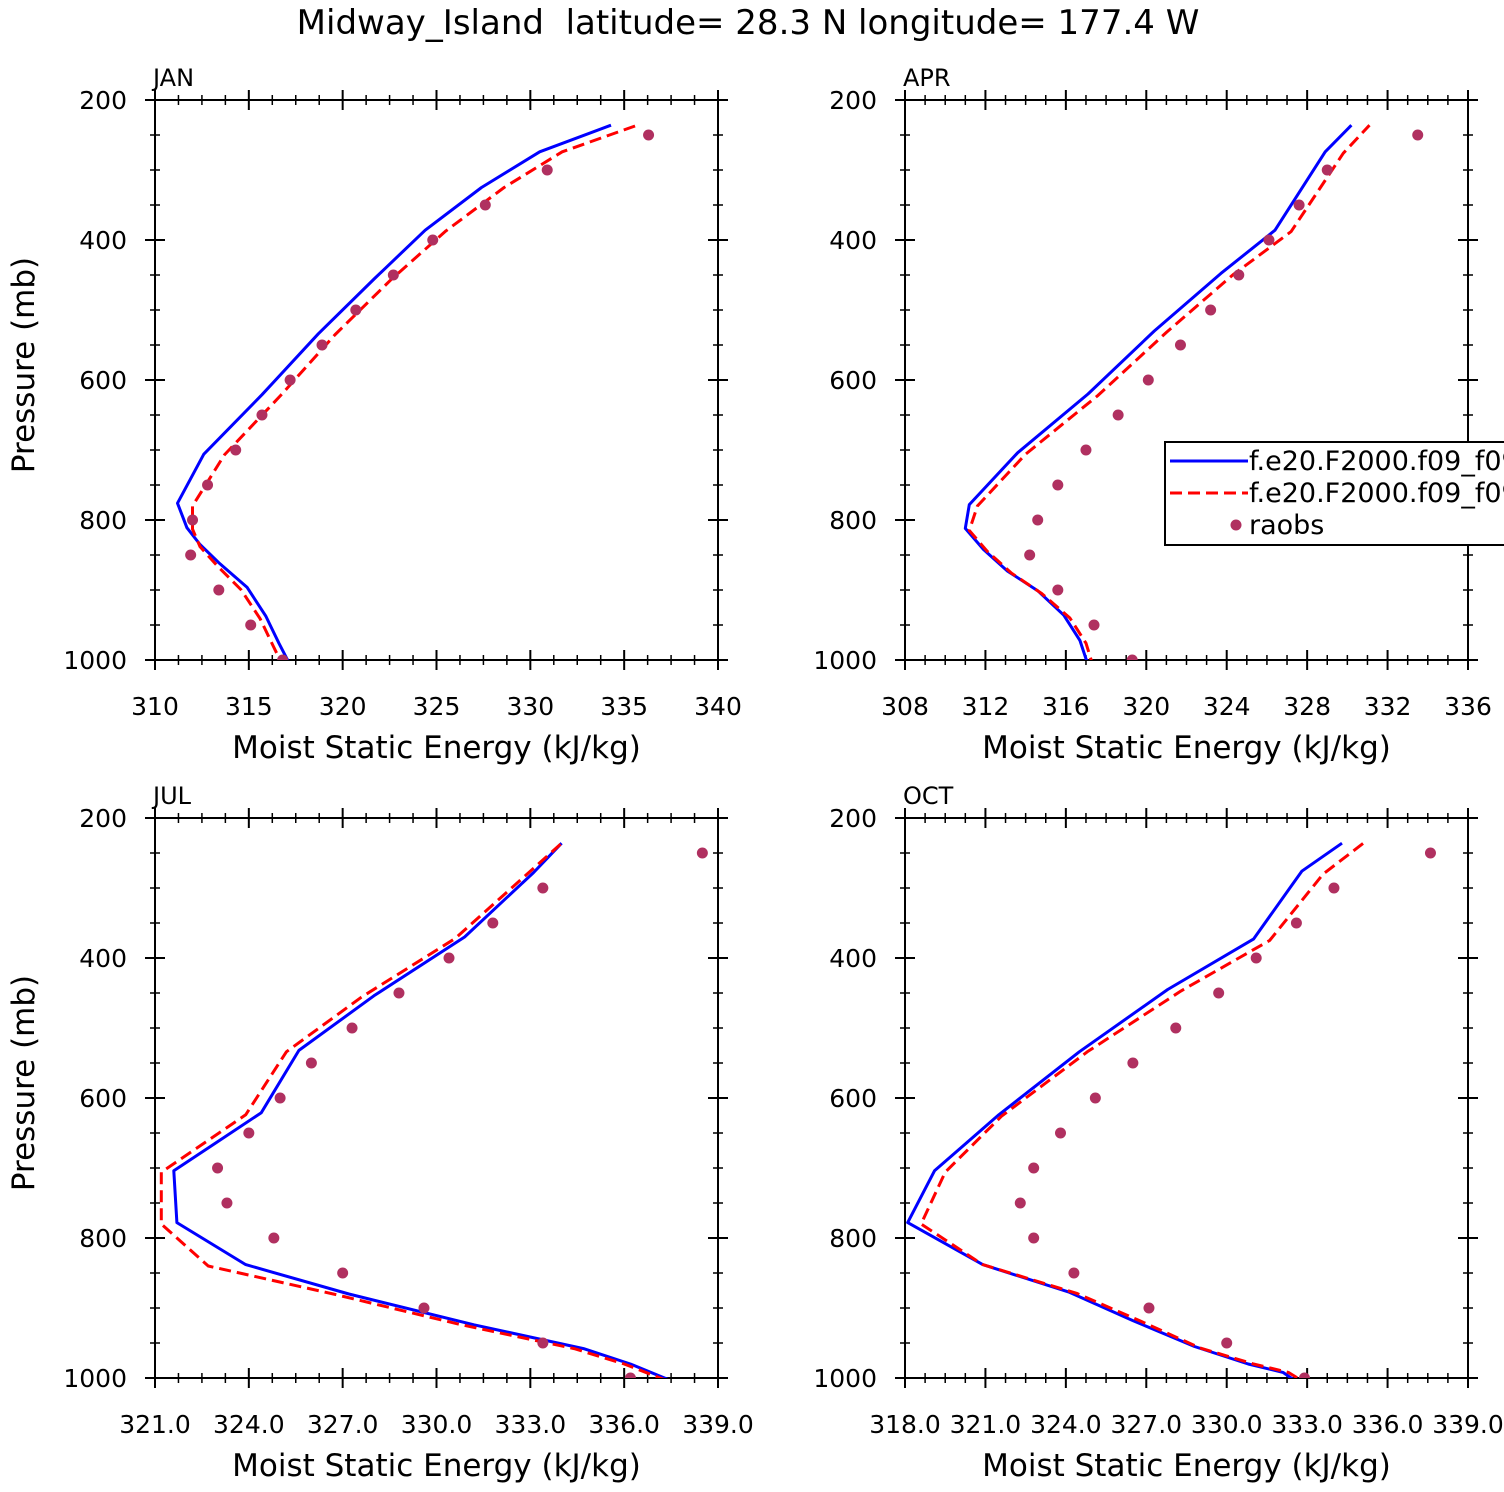 Image resolution: width=1504 pixels, height=1492 pixels. Describe the element at coordinates (905, 706) in the screenshot. I see `x-tick-label: 308` at that location.